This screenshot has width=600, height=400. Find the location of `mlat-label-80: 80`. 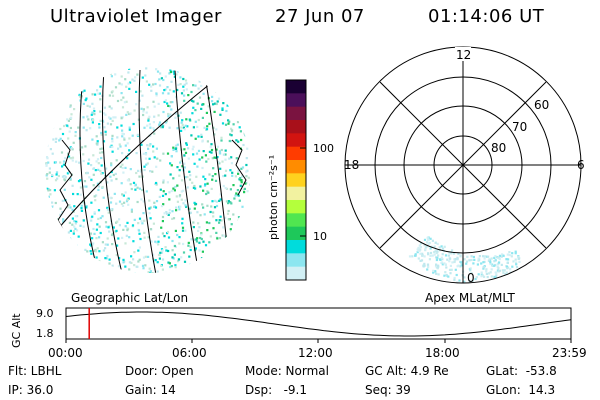

mlat-label-80: 80 is located at coordinates (498, 148).